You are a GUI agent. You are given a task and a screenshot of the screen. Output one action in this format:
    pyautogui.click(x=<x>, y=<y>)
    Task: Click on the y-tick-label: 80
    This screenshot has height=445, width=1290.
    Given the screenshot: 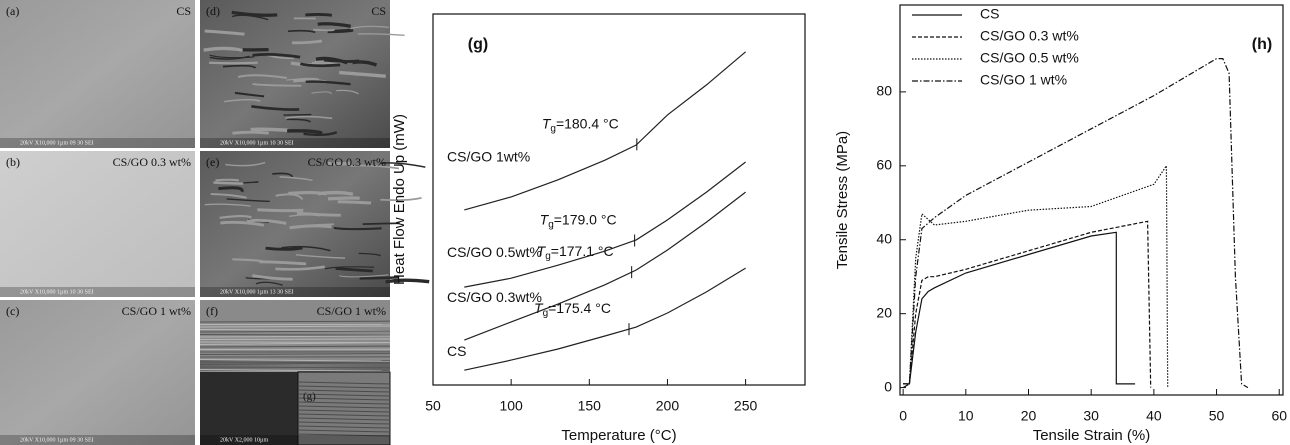 What is the action you would take?
    pyautogui.click(x=884, y=91)
    